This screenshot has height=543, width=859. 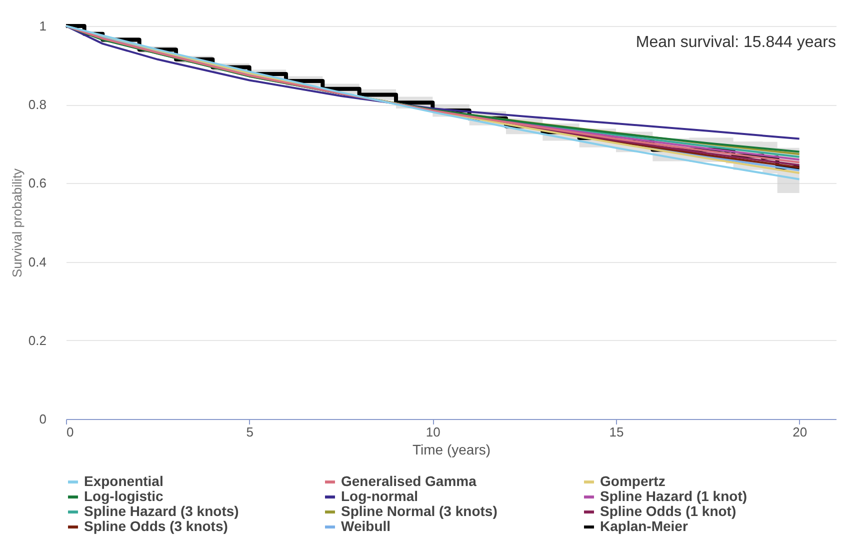 What do you see at coordinates (451, 450) in the screenshot?
I see `x-axis-title: Time (years)` at bounding box center [451, 450].